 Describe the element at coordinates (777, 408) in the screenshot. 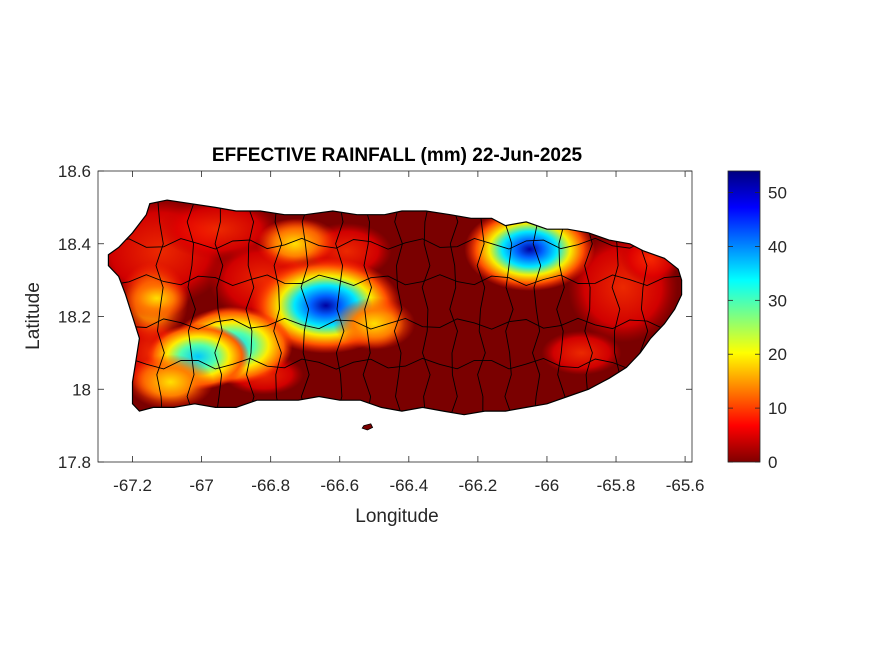

I see `colorbar-tick-label: 10` at that location.